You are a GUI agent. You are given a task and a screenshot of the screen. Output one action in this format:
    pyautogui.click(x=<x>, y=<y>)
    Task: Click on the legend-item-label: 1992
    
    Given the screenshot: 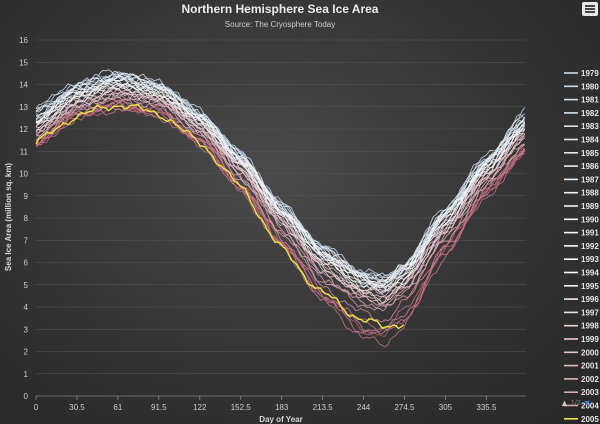 What is the action you would take?
    pyautogui.click(x=590, y=246)
    